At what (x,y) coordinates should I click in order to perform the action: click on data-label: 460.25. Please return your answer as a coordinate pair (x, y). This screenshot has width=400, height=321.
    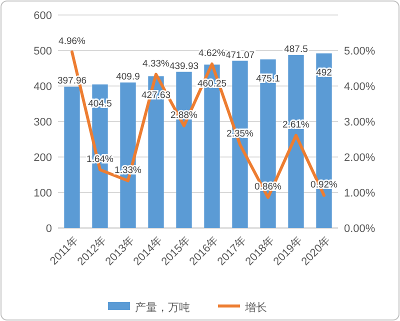
    Looking at the image, I should click on (212, 84).